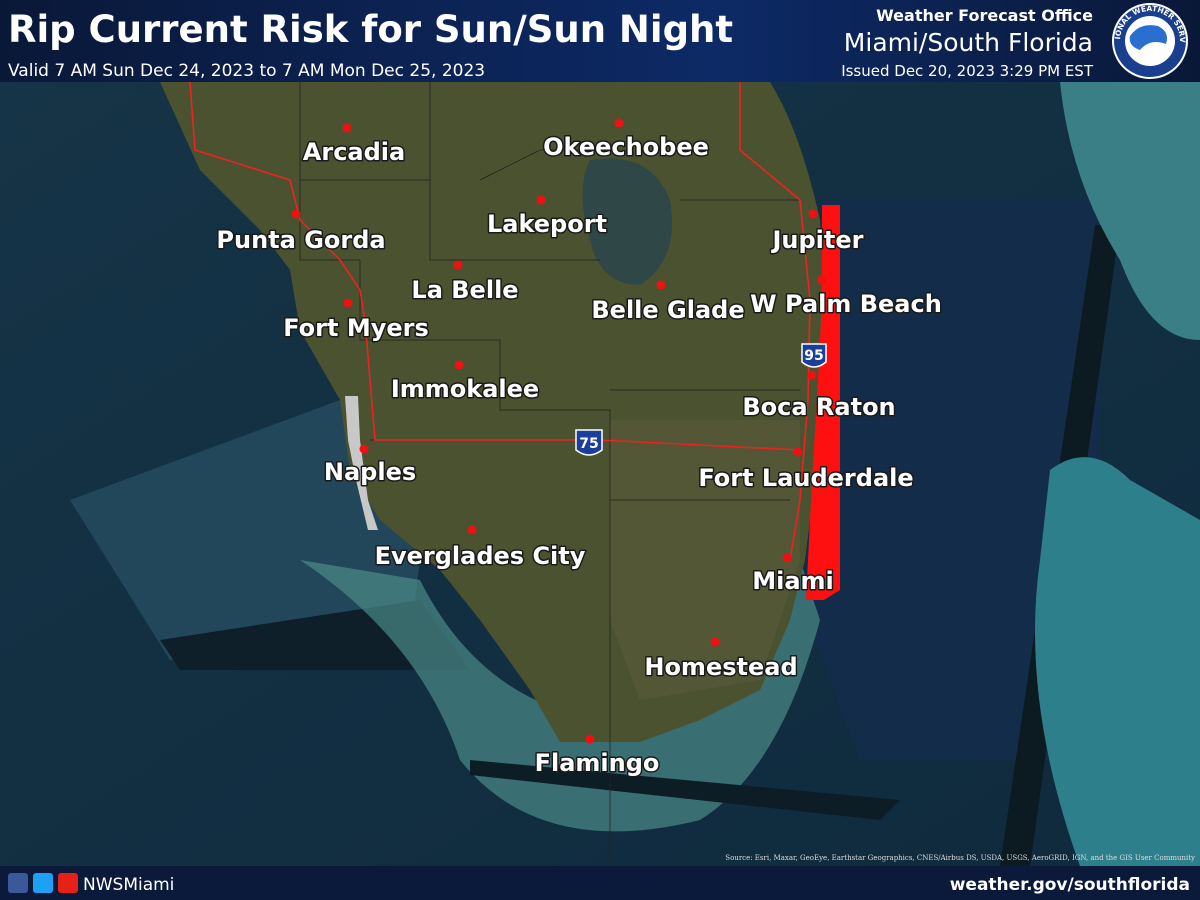 The image size is (1200, 900). What do you see at coordinates (627, 221) in the screenshot?
I see `lake-okeechobee` at bounding box center [627, 221].